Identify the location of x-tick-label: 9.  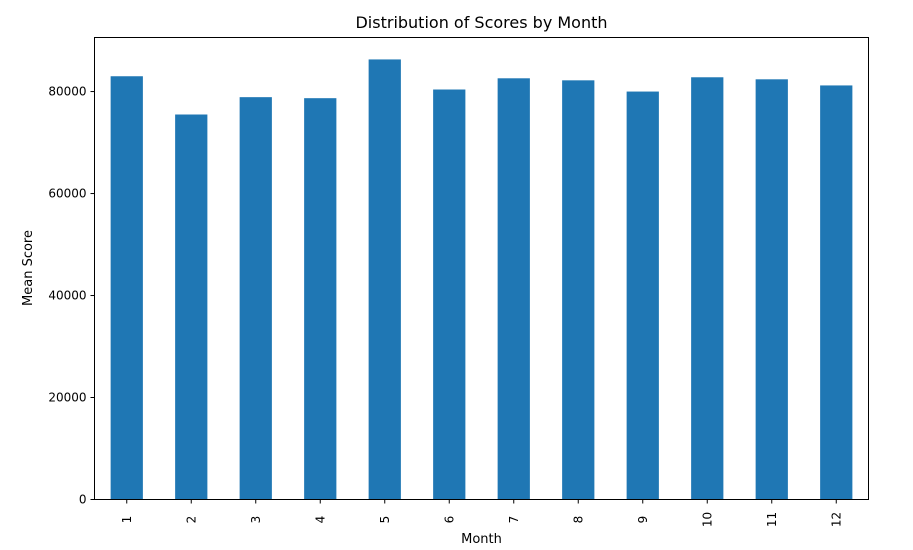
(643, 520).